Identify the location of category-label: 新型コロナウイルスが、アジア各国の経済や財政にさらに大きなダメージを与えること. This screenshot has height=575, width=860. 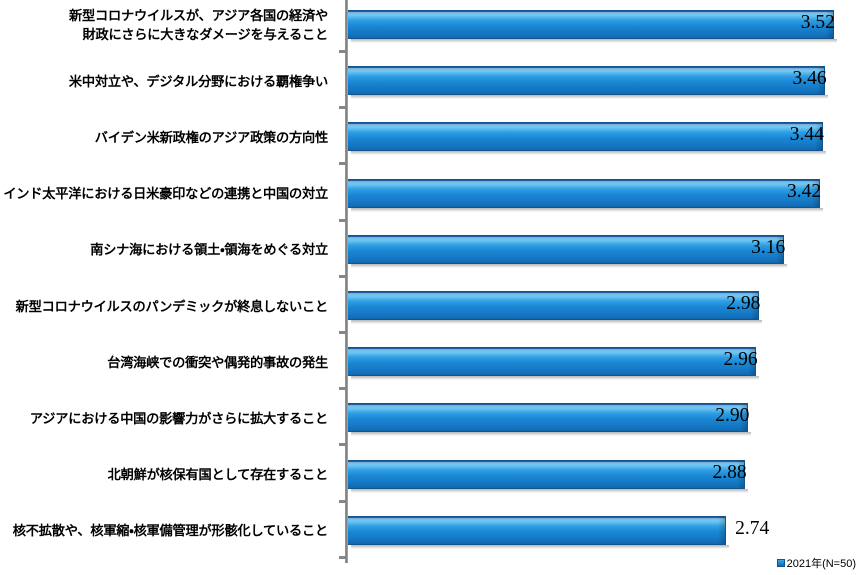
(169, 26).